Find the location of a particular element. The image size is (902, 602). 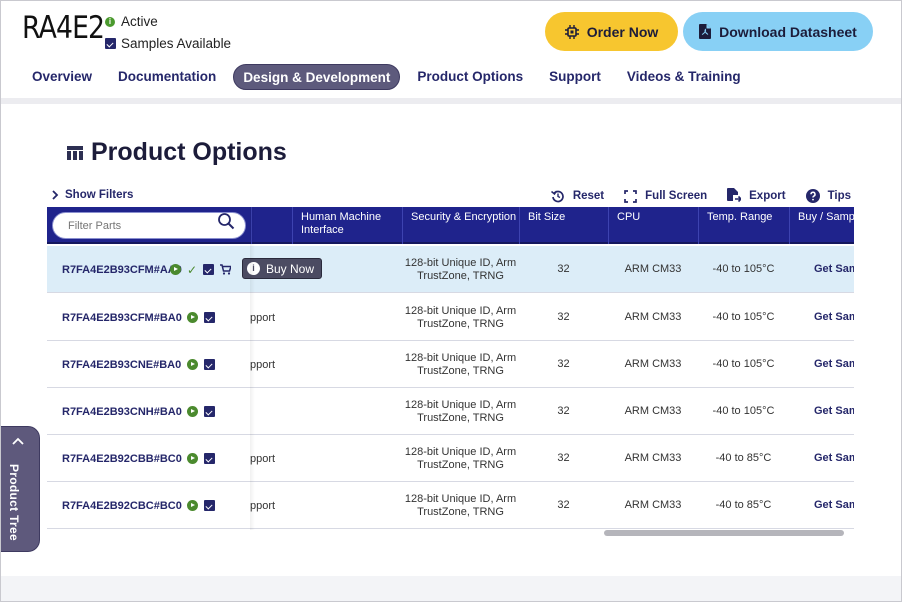

status-active-label: Active is located at coordinates (139, 21).